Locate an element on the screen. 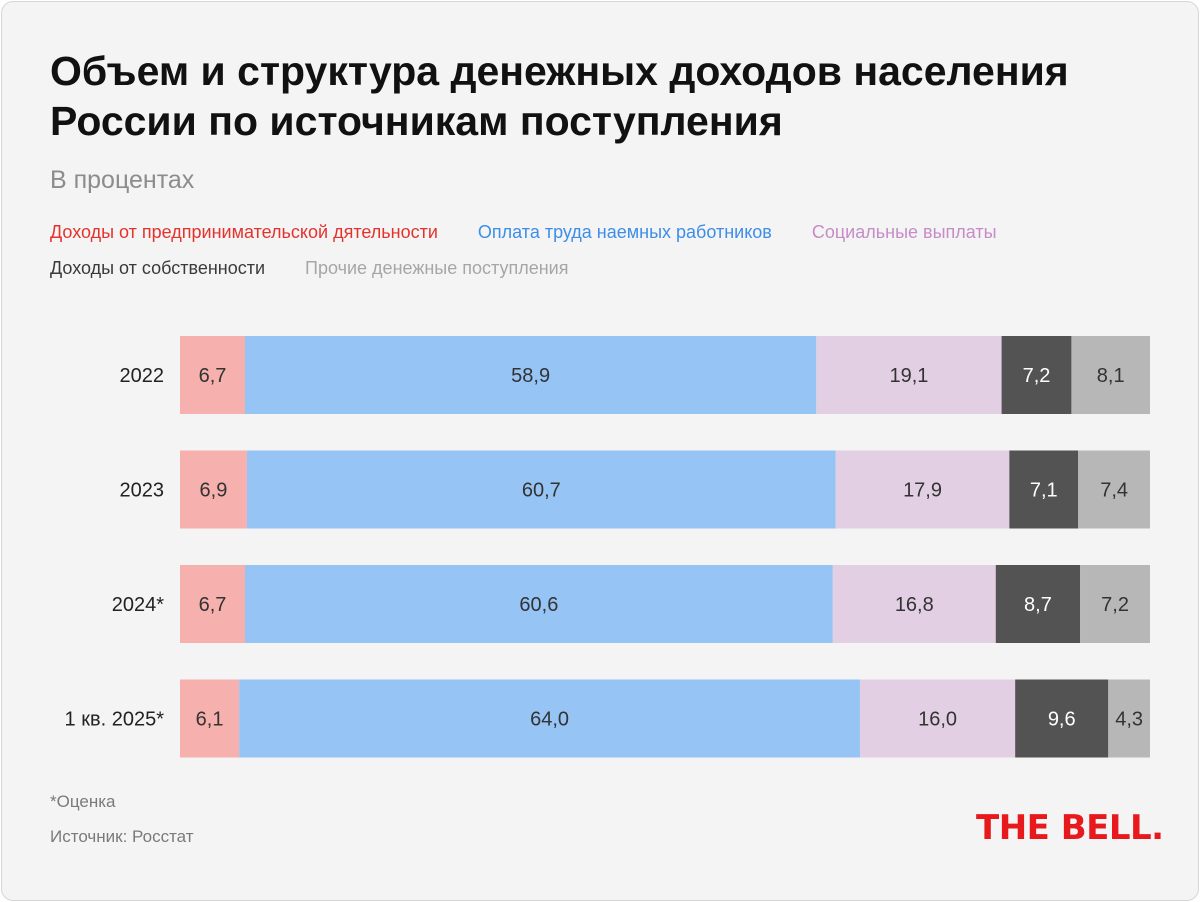  data-label: 60,6 is located at coordinates (538, 605).